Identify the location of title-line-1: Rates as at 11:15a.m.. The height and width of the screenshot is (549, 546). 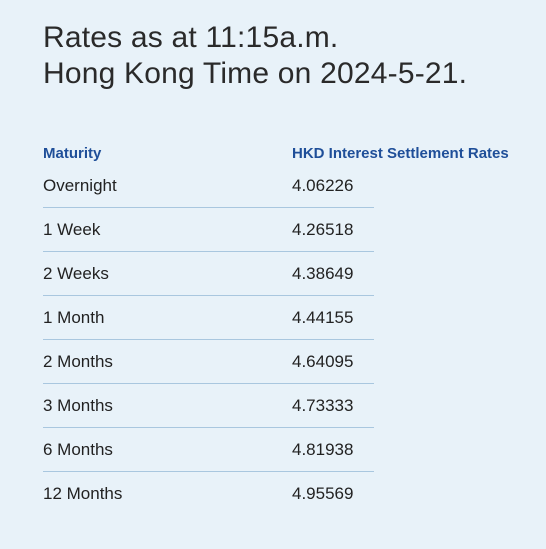
(191, 37).